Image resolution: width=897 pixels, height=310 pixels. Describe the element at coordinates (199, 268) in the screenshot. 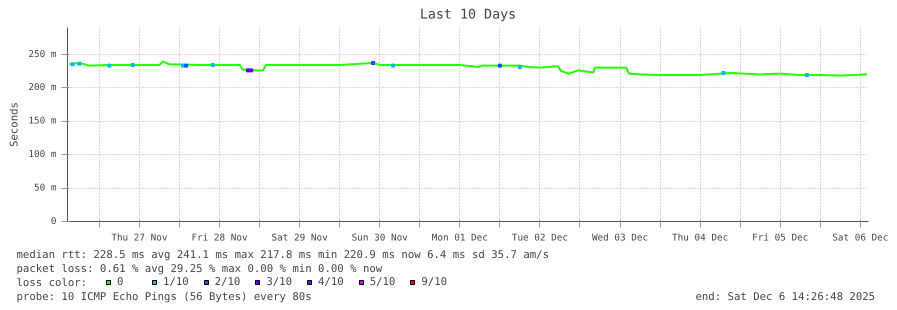

I see `text: packet loss: 0.61 % avg 29.25 % max 0.00 % min 0.00 % now` at that location.